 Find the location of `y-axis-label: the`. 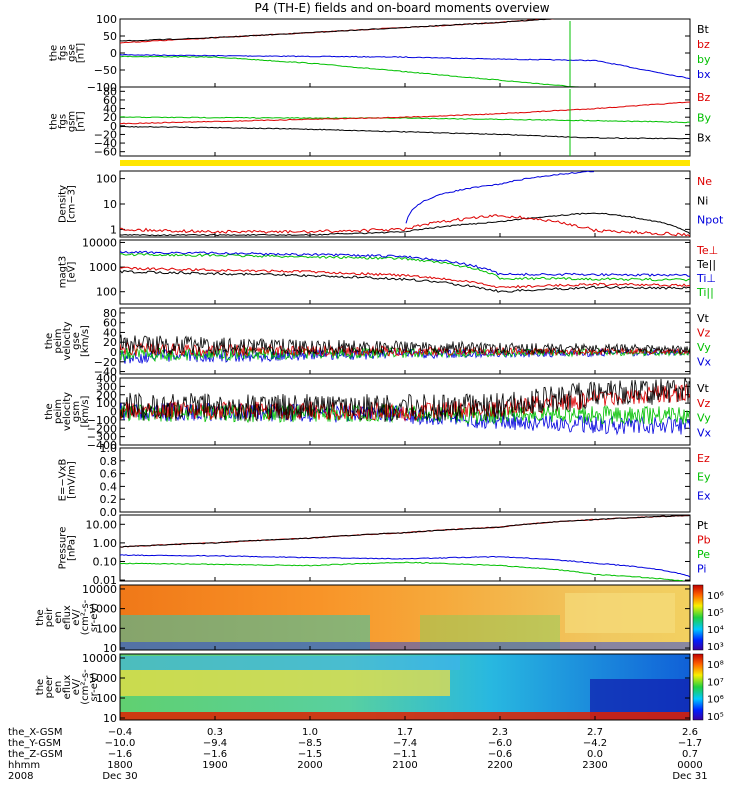

y-axis-label: the is located at coordinates (54, 53).